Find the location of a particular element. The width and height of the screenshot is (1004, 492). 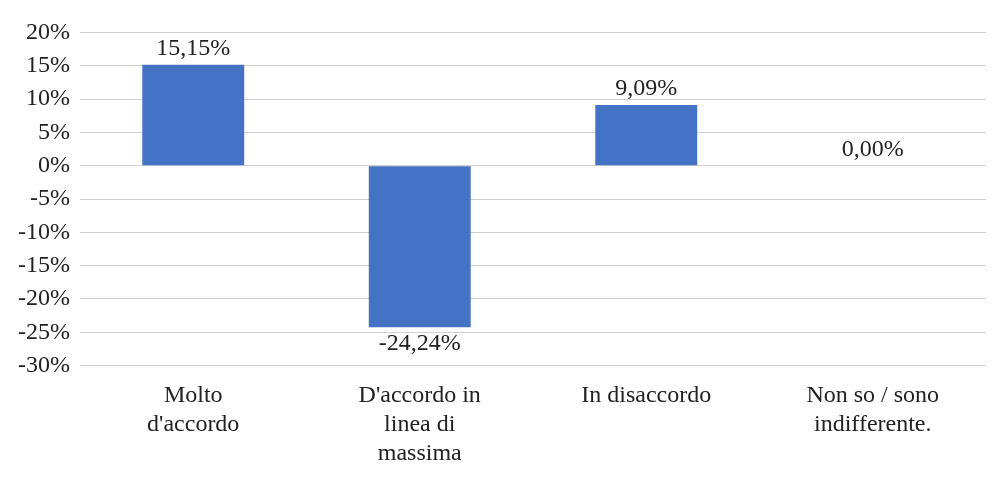

y-tick-label: 5% is located at coordinates (53, 130).